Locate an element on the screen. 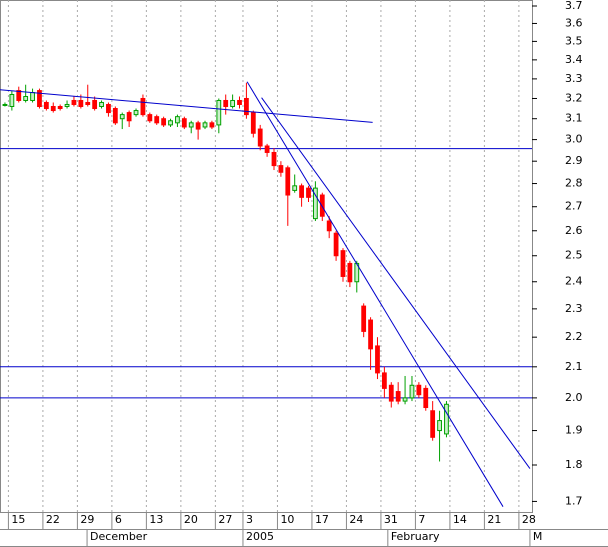  x-tick-label: 15 is located at coordinates (18, 519).